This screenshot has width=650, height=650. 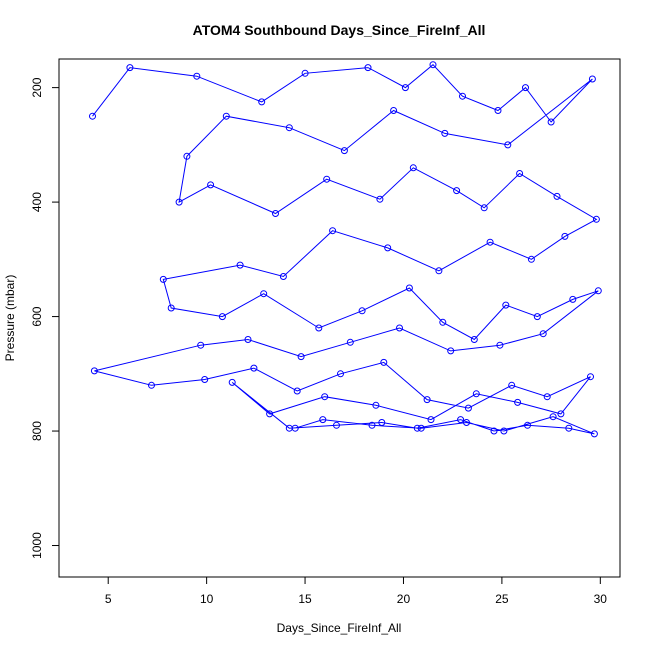 I want to click on x-tick-label: 30, so click(x=601, y=599).